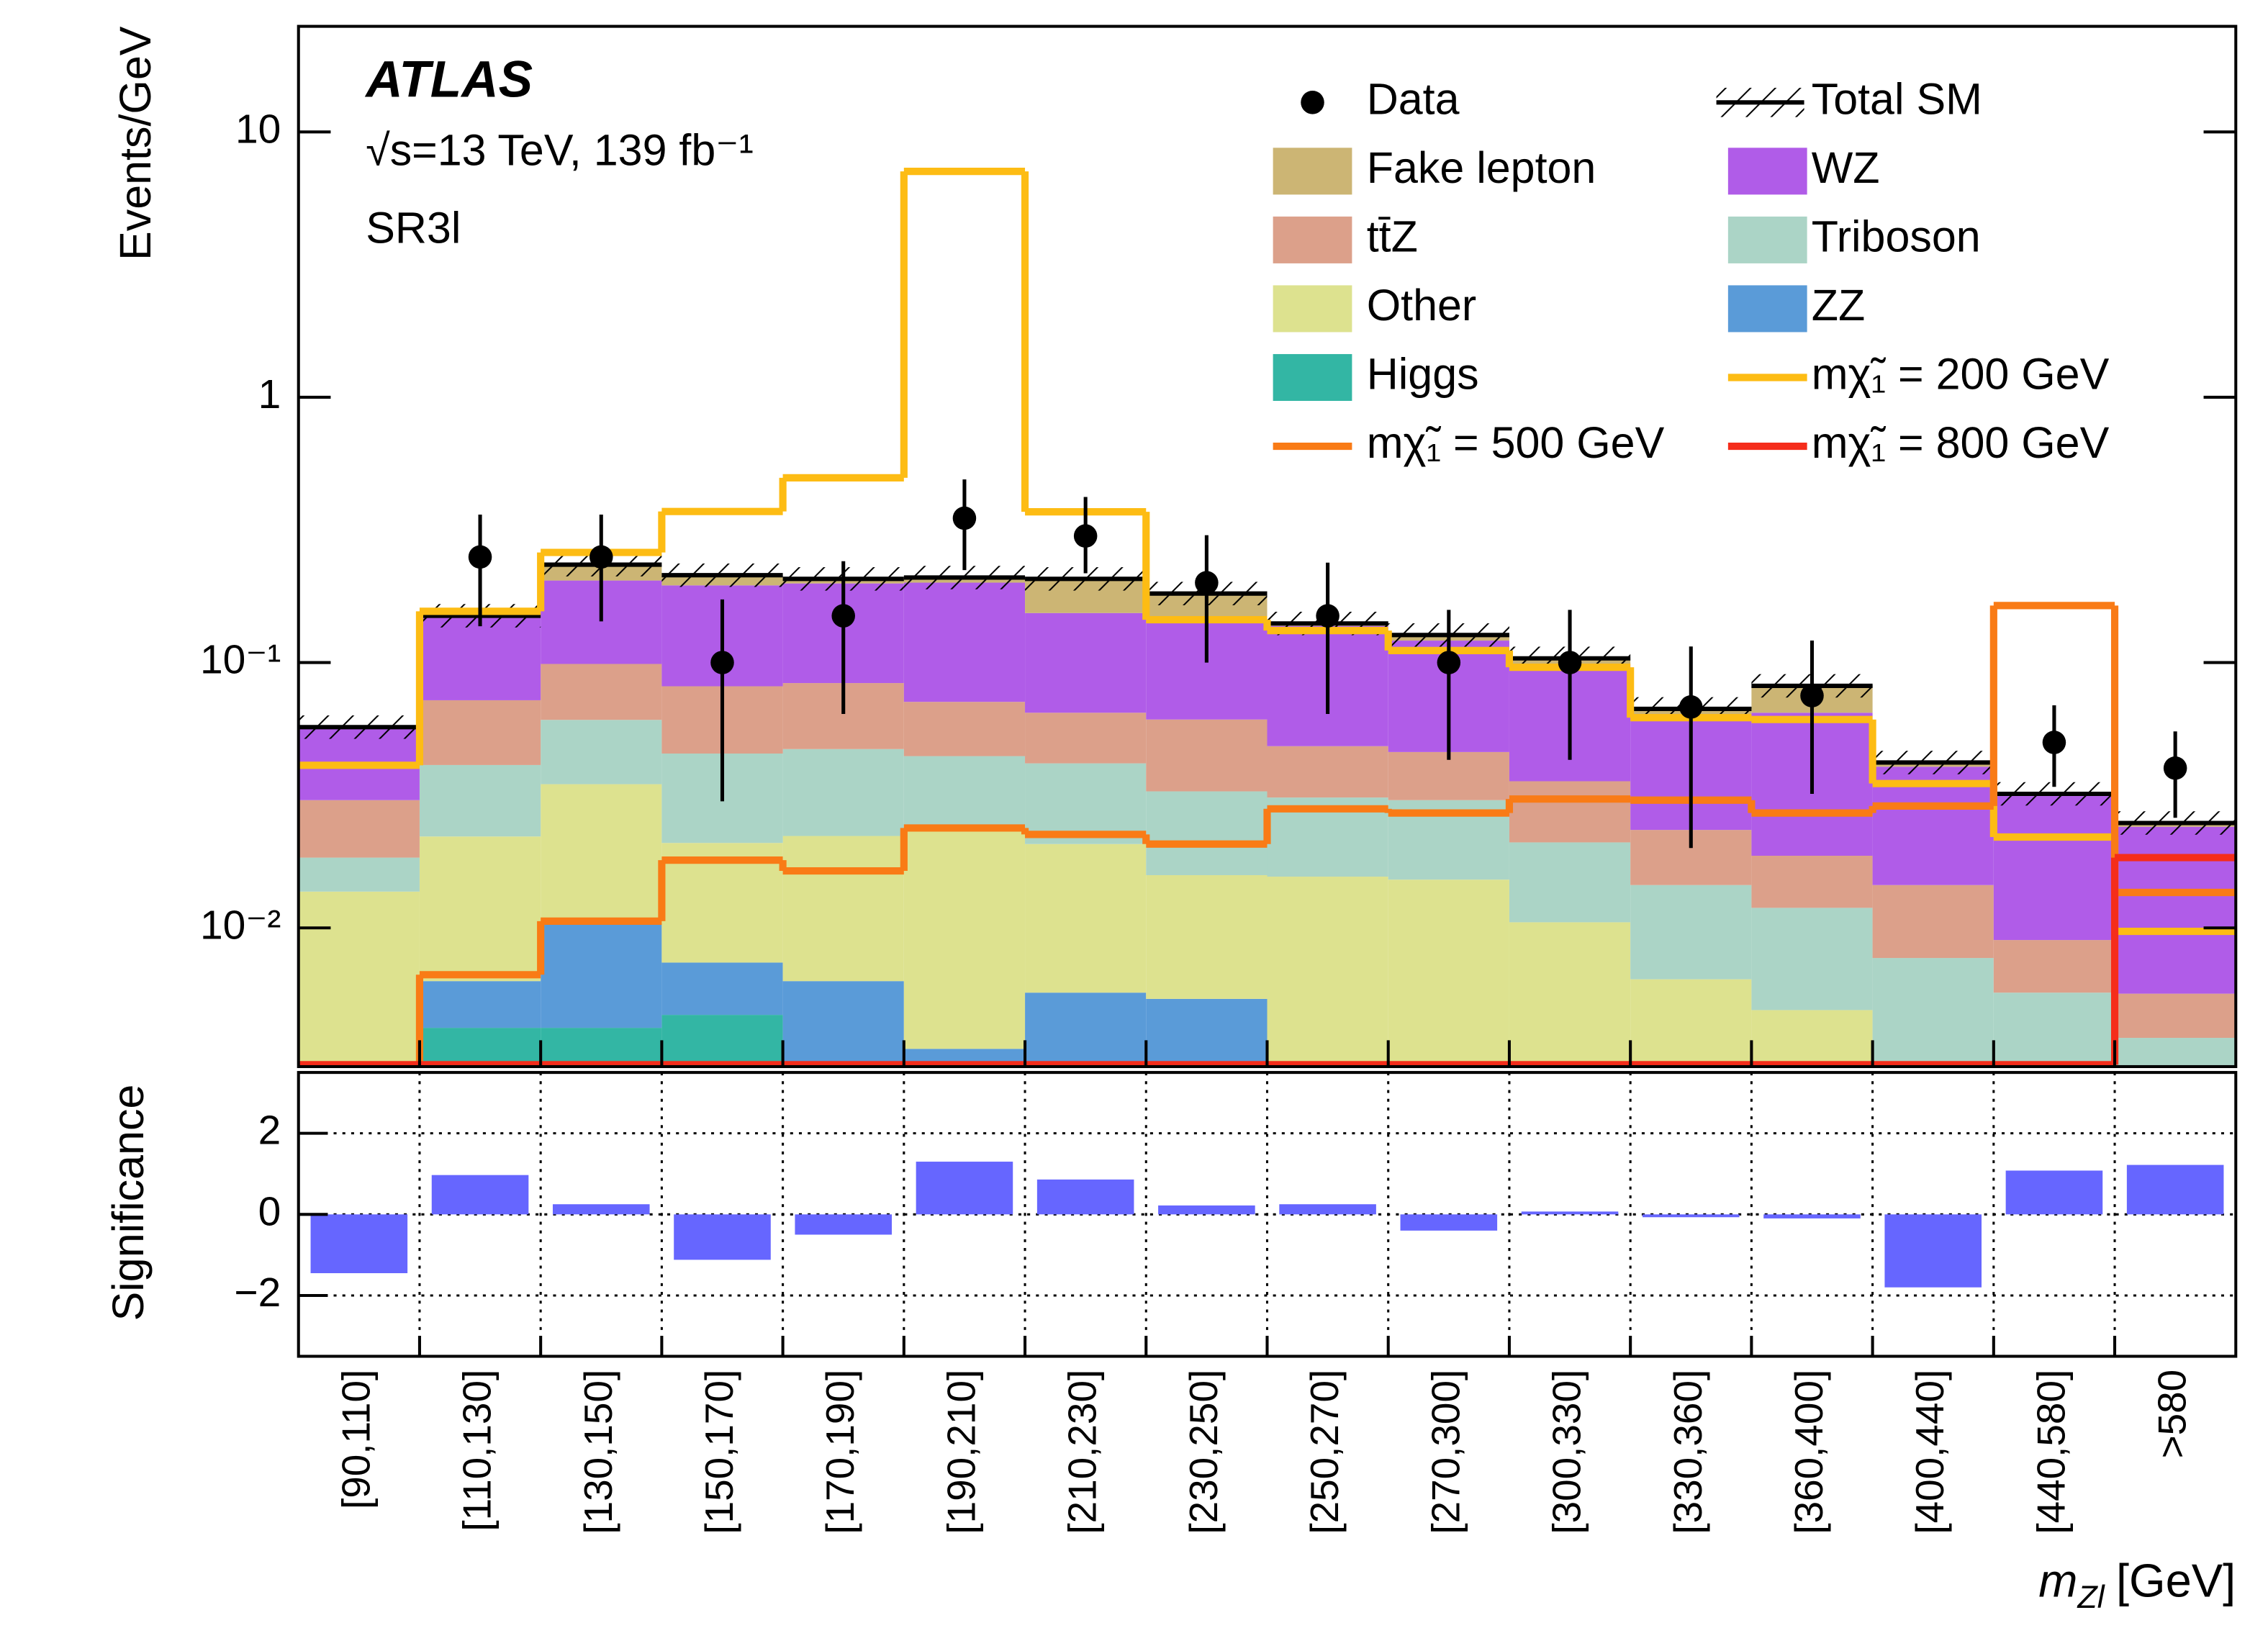  I want to click on legend-label: mχ̃₁ = 200 GeV, so click(1961, 374).